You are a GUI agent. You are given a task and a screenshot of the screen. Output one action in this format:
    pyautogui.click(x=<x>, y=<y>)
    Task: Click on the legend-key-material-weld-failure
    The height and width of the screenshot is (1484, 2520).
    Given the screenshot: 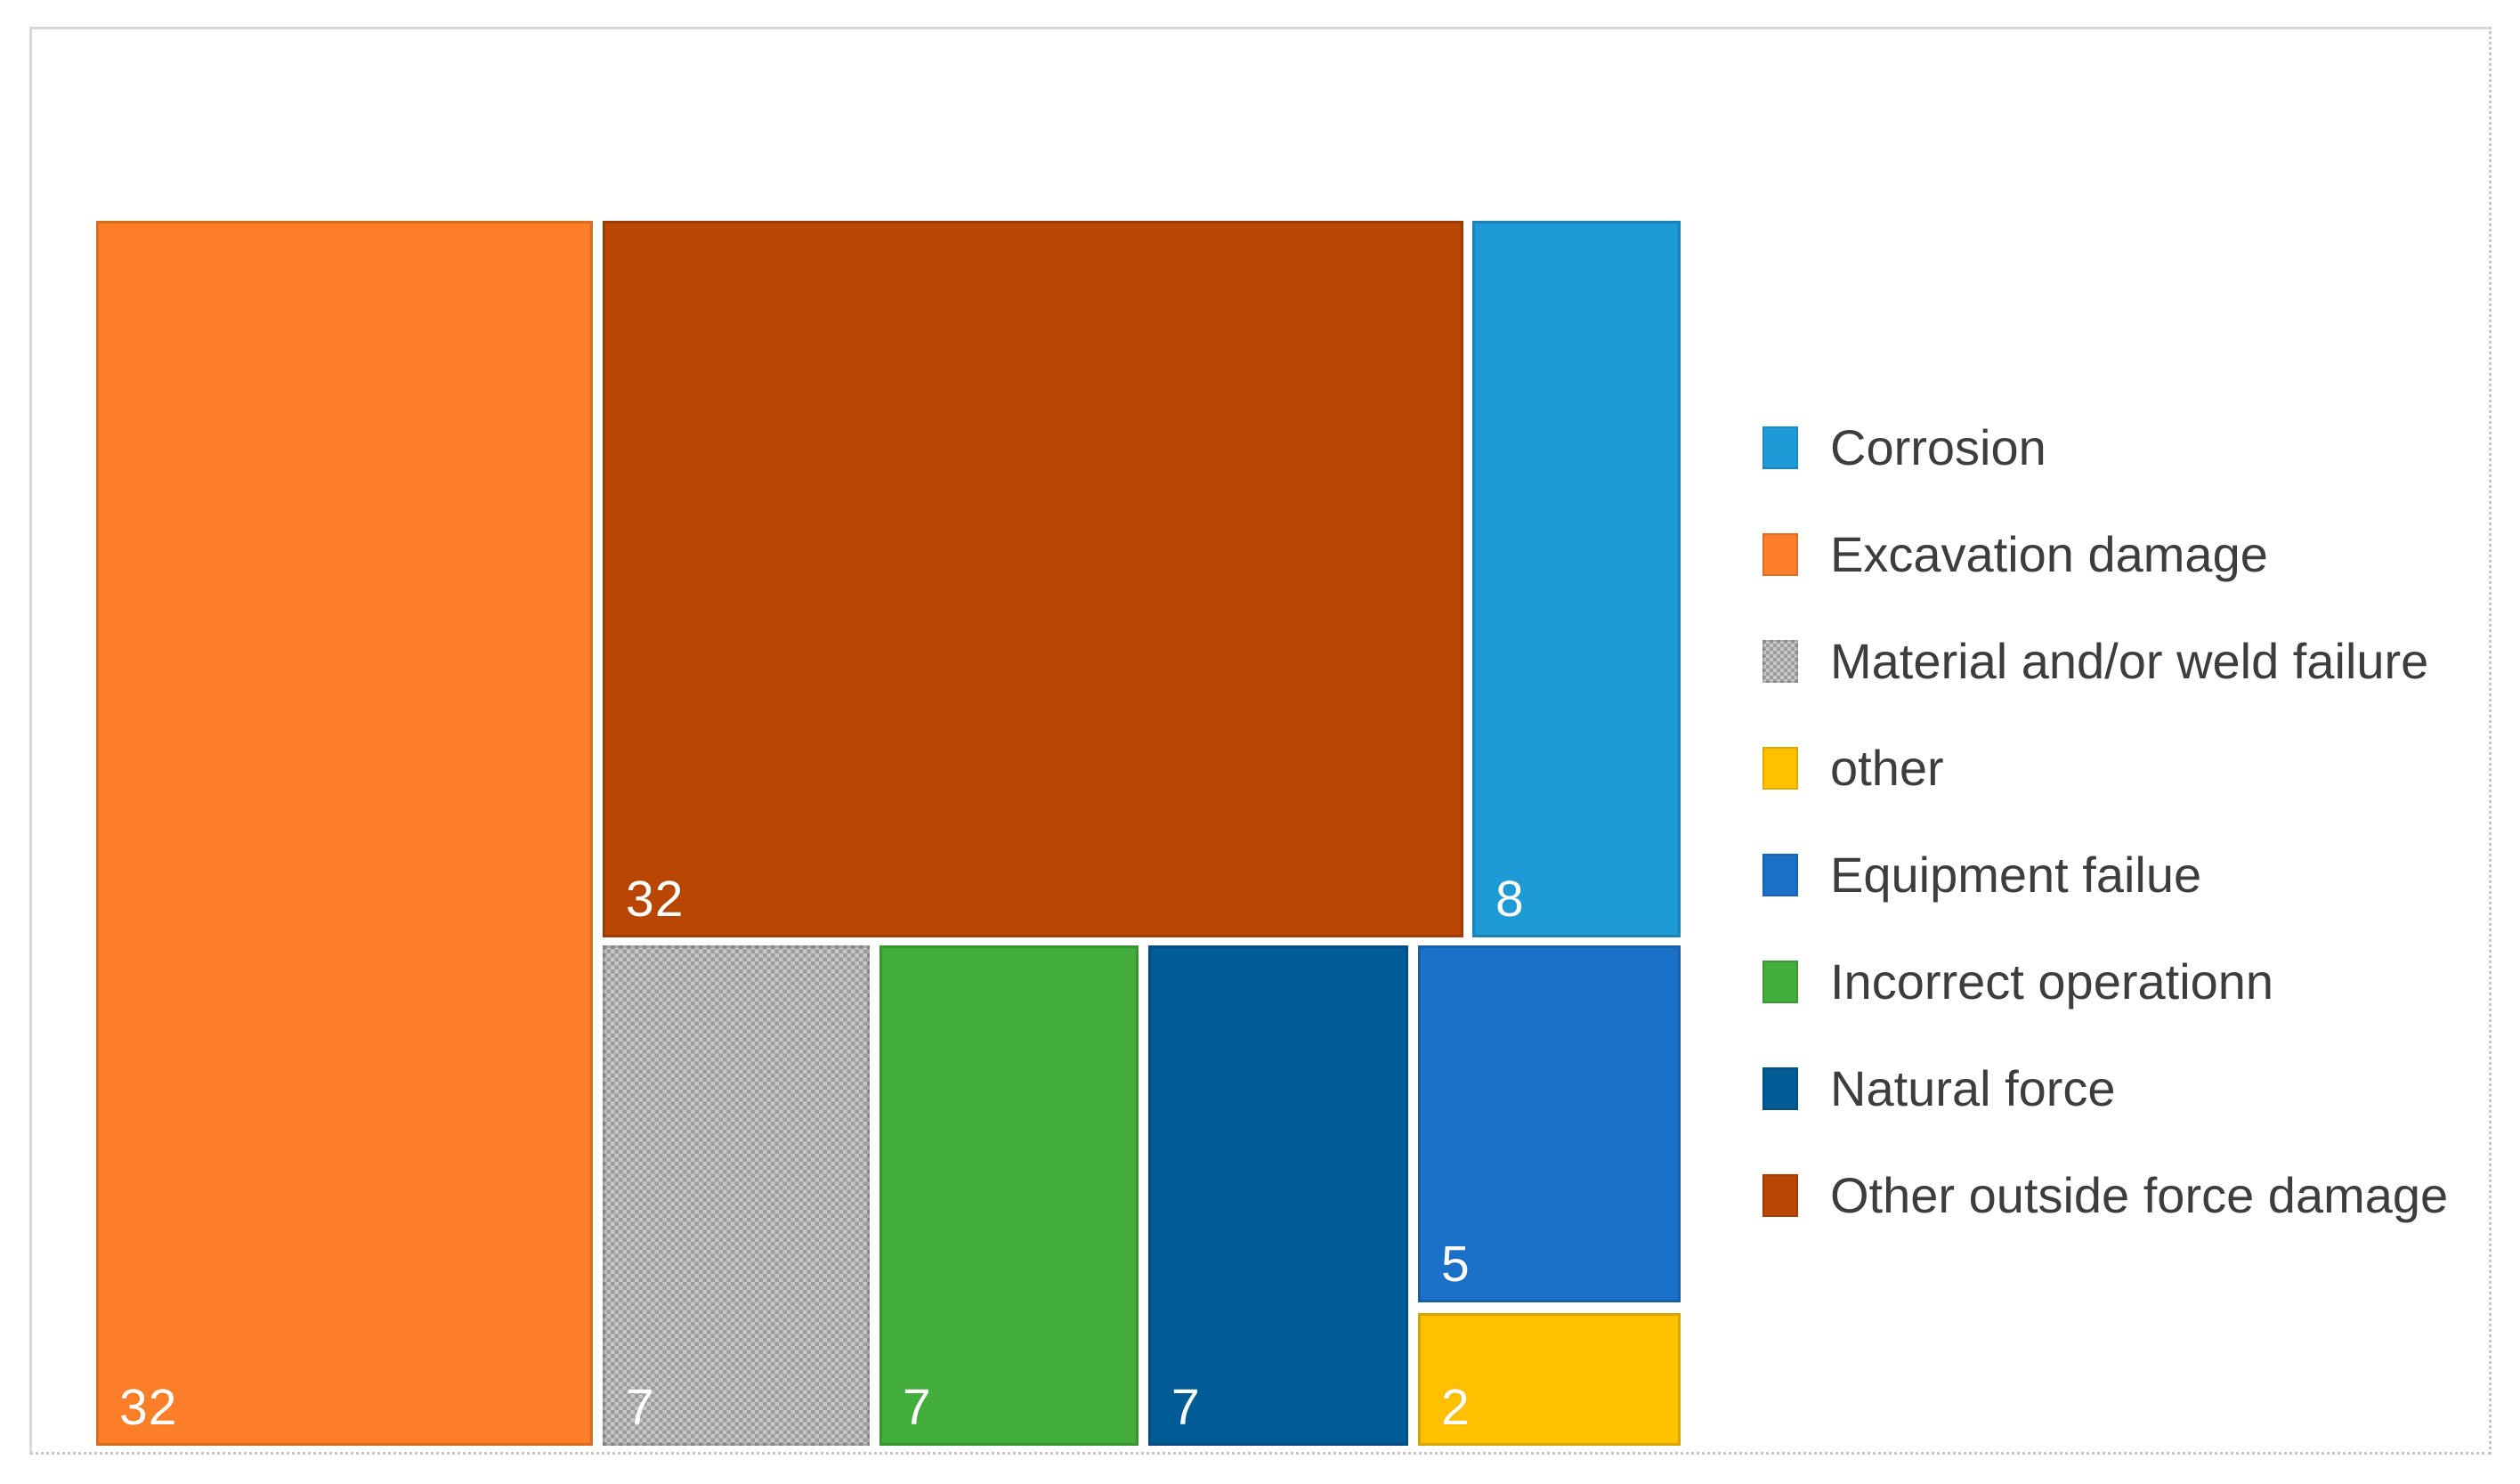 What is the action you would take?
    pyautogui.click(x=1780, y=661)
    